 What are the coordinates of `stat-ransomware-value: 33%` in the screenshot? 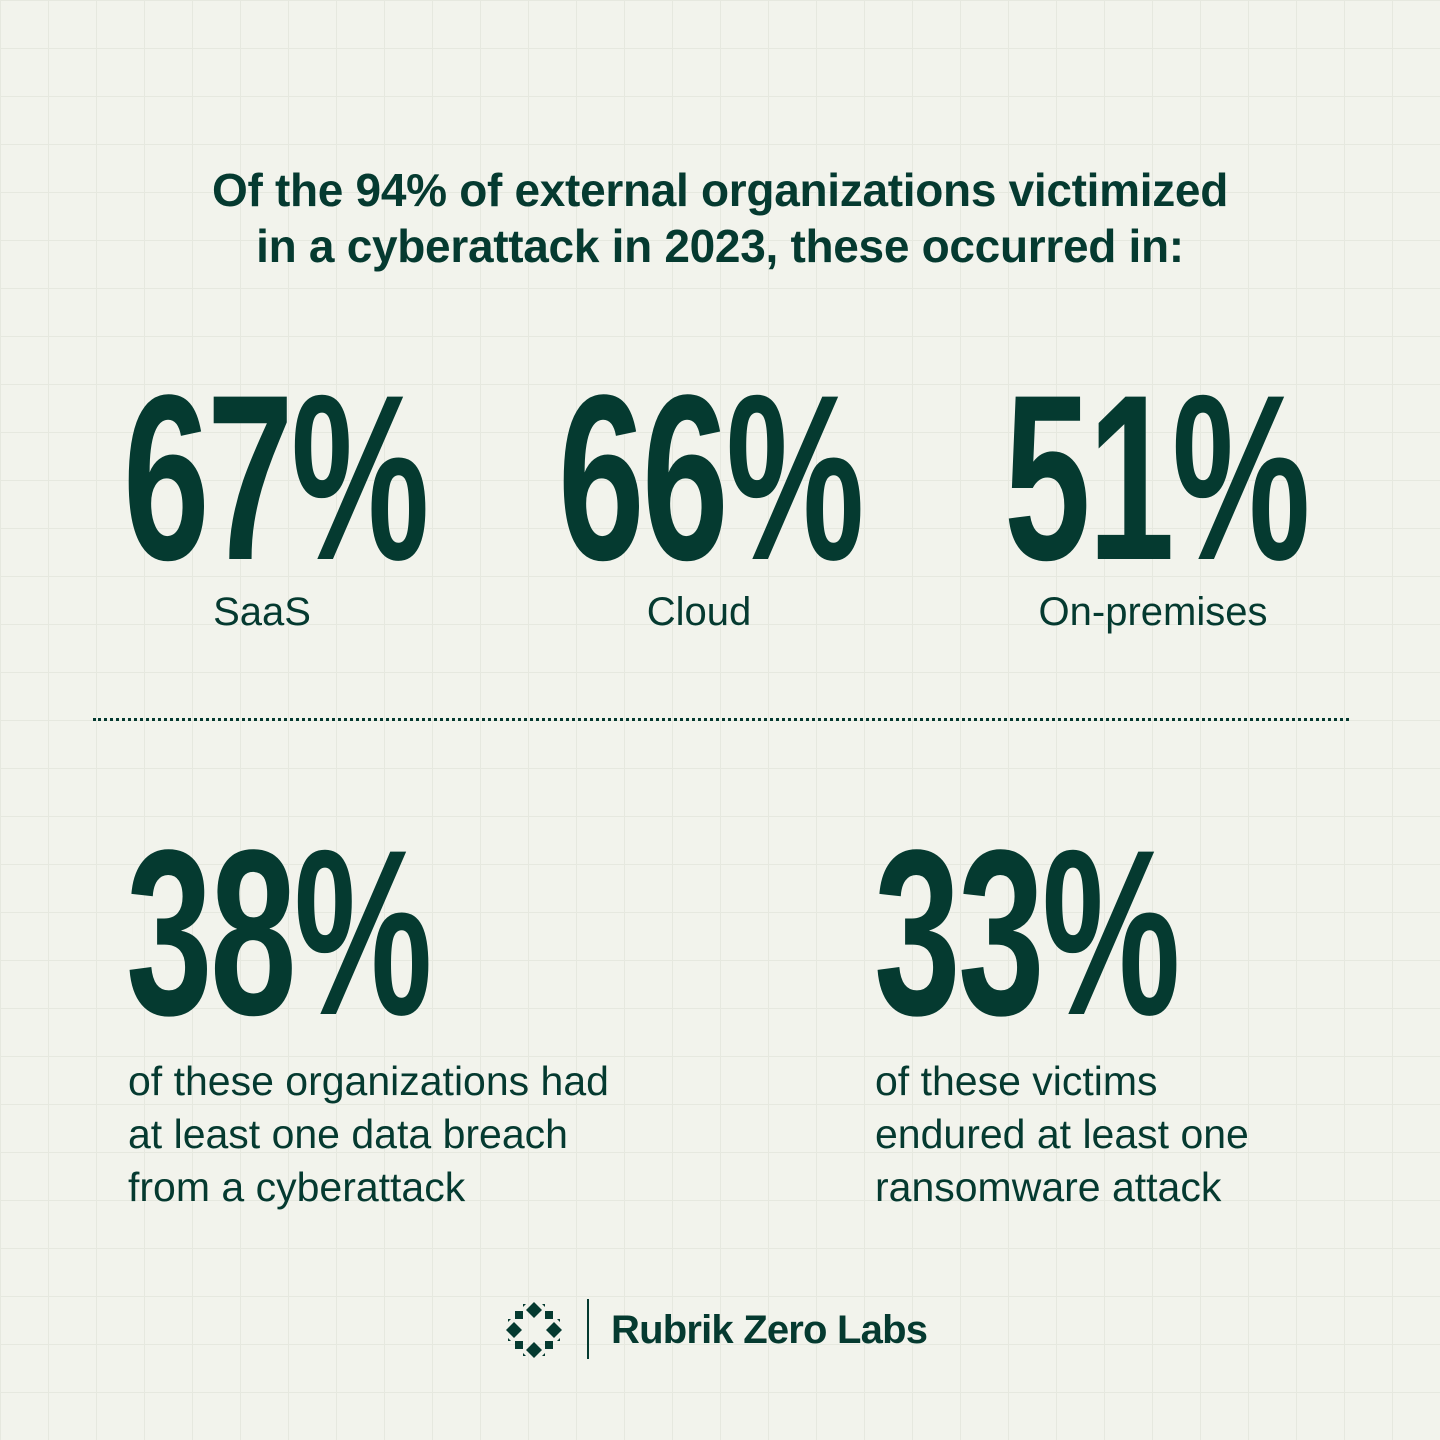 It's located at (1027, 933).